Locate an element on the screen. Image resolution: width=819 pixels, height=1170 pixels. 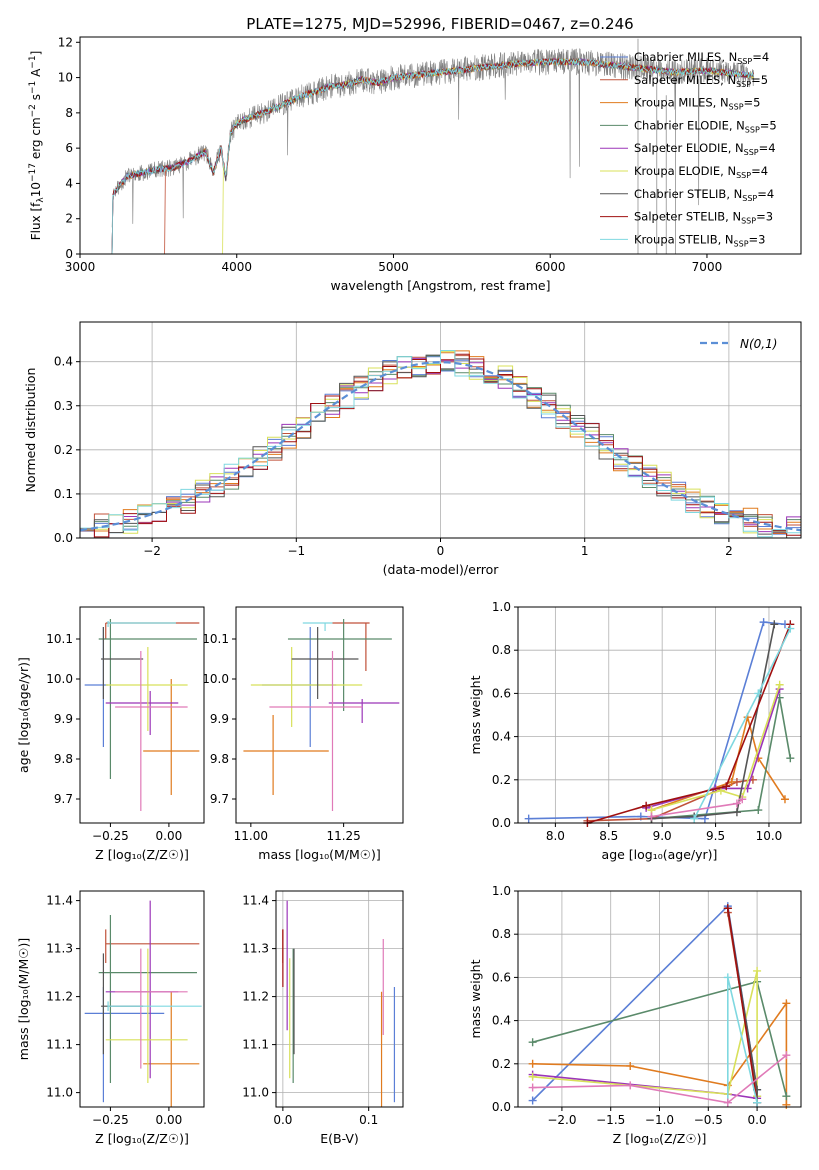
x-axis-label: E(B-V) is located at coordinates (339, 1138).